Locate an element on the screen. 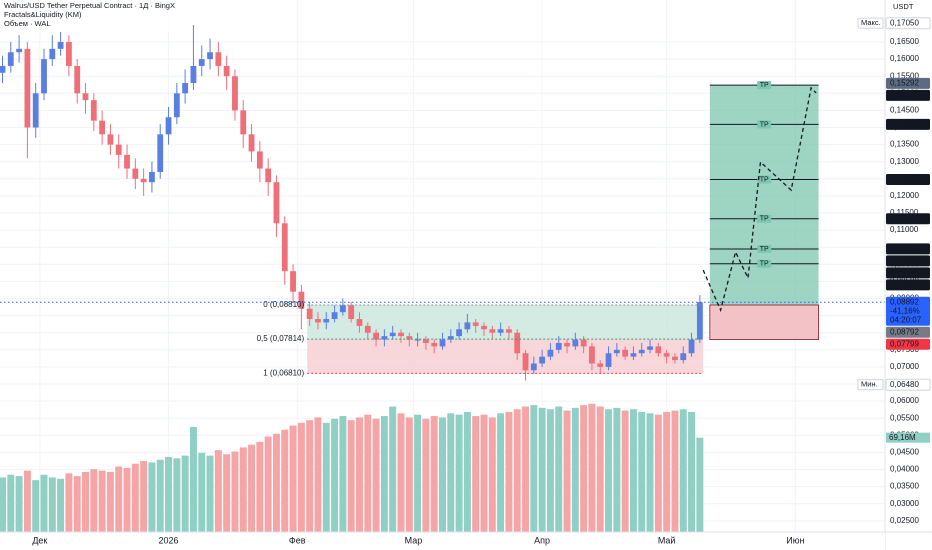 Image resolution: width=932 pixels, height=550 pixels. price-marker-label: 0,08892 is located at coordinates (904, 301).